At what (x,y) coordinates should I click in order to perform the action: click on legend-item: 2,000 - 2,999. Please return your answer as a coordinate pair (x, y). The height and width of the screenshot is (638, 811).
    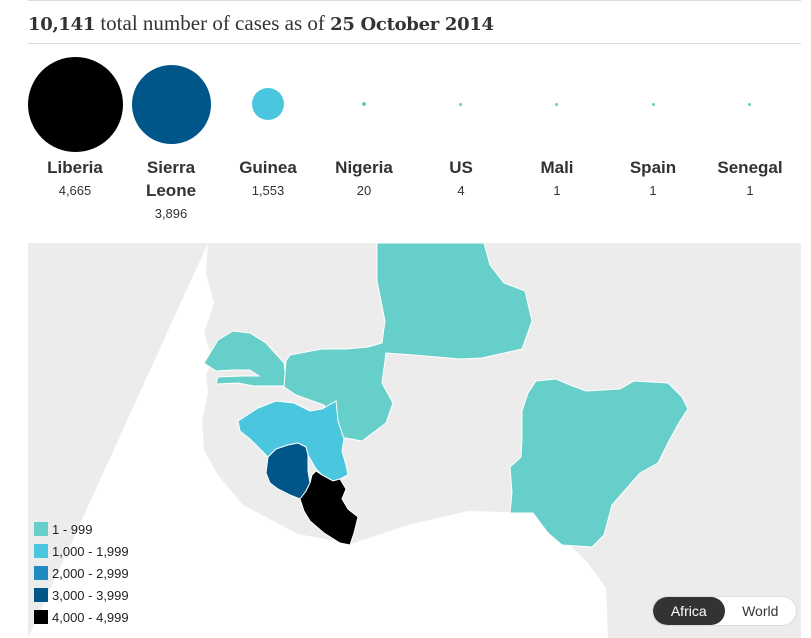
    Looking at the image, I should click on (81, 573).